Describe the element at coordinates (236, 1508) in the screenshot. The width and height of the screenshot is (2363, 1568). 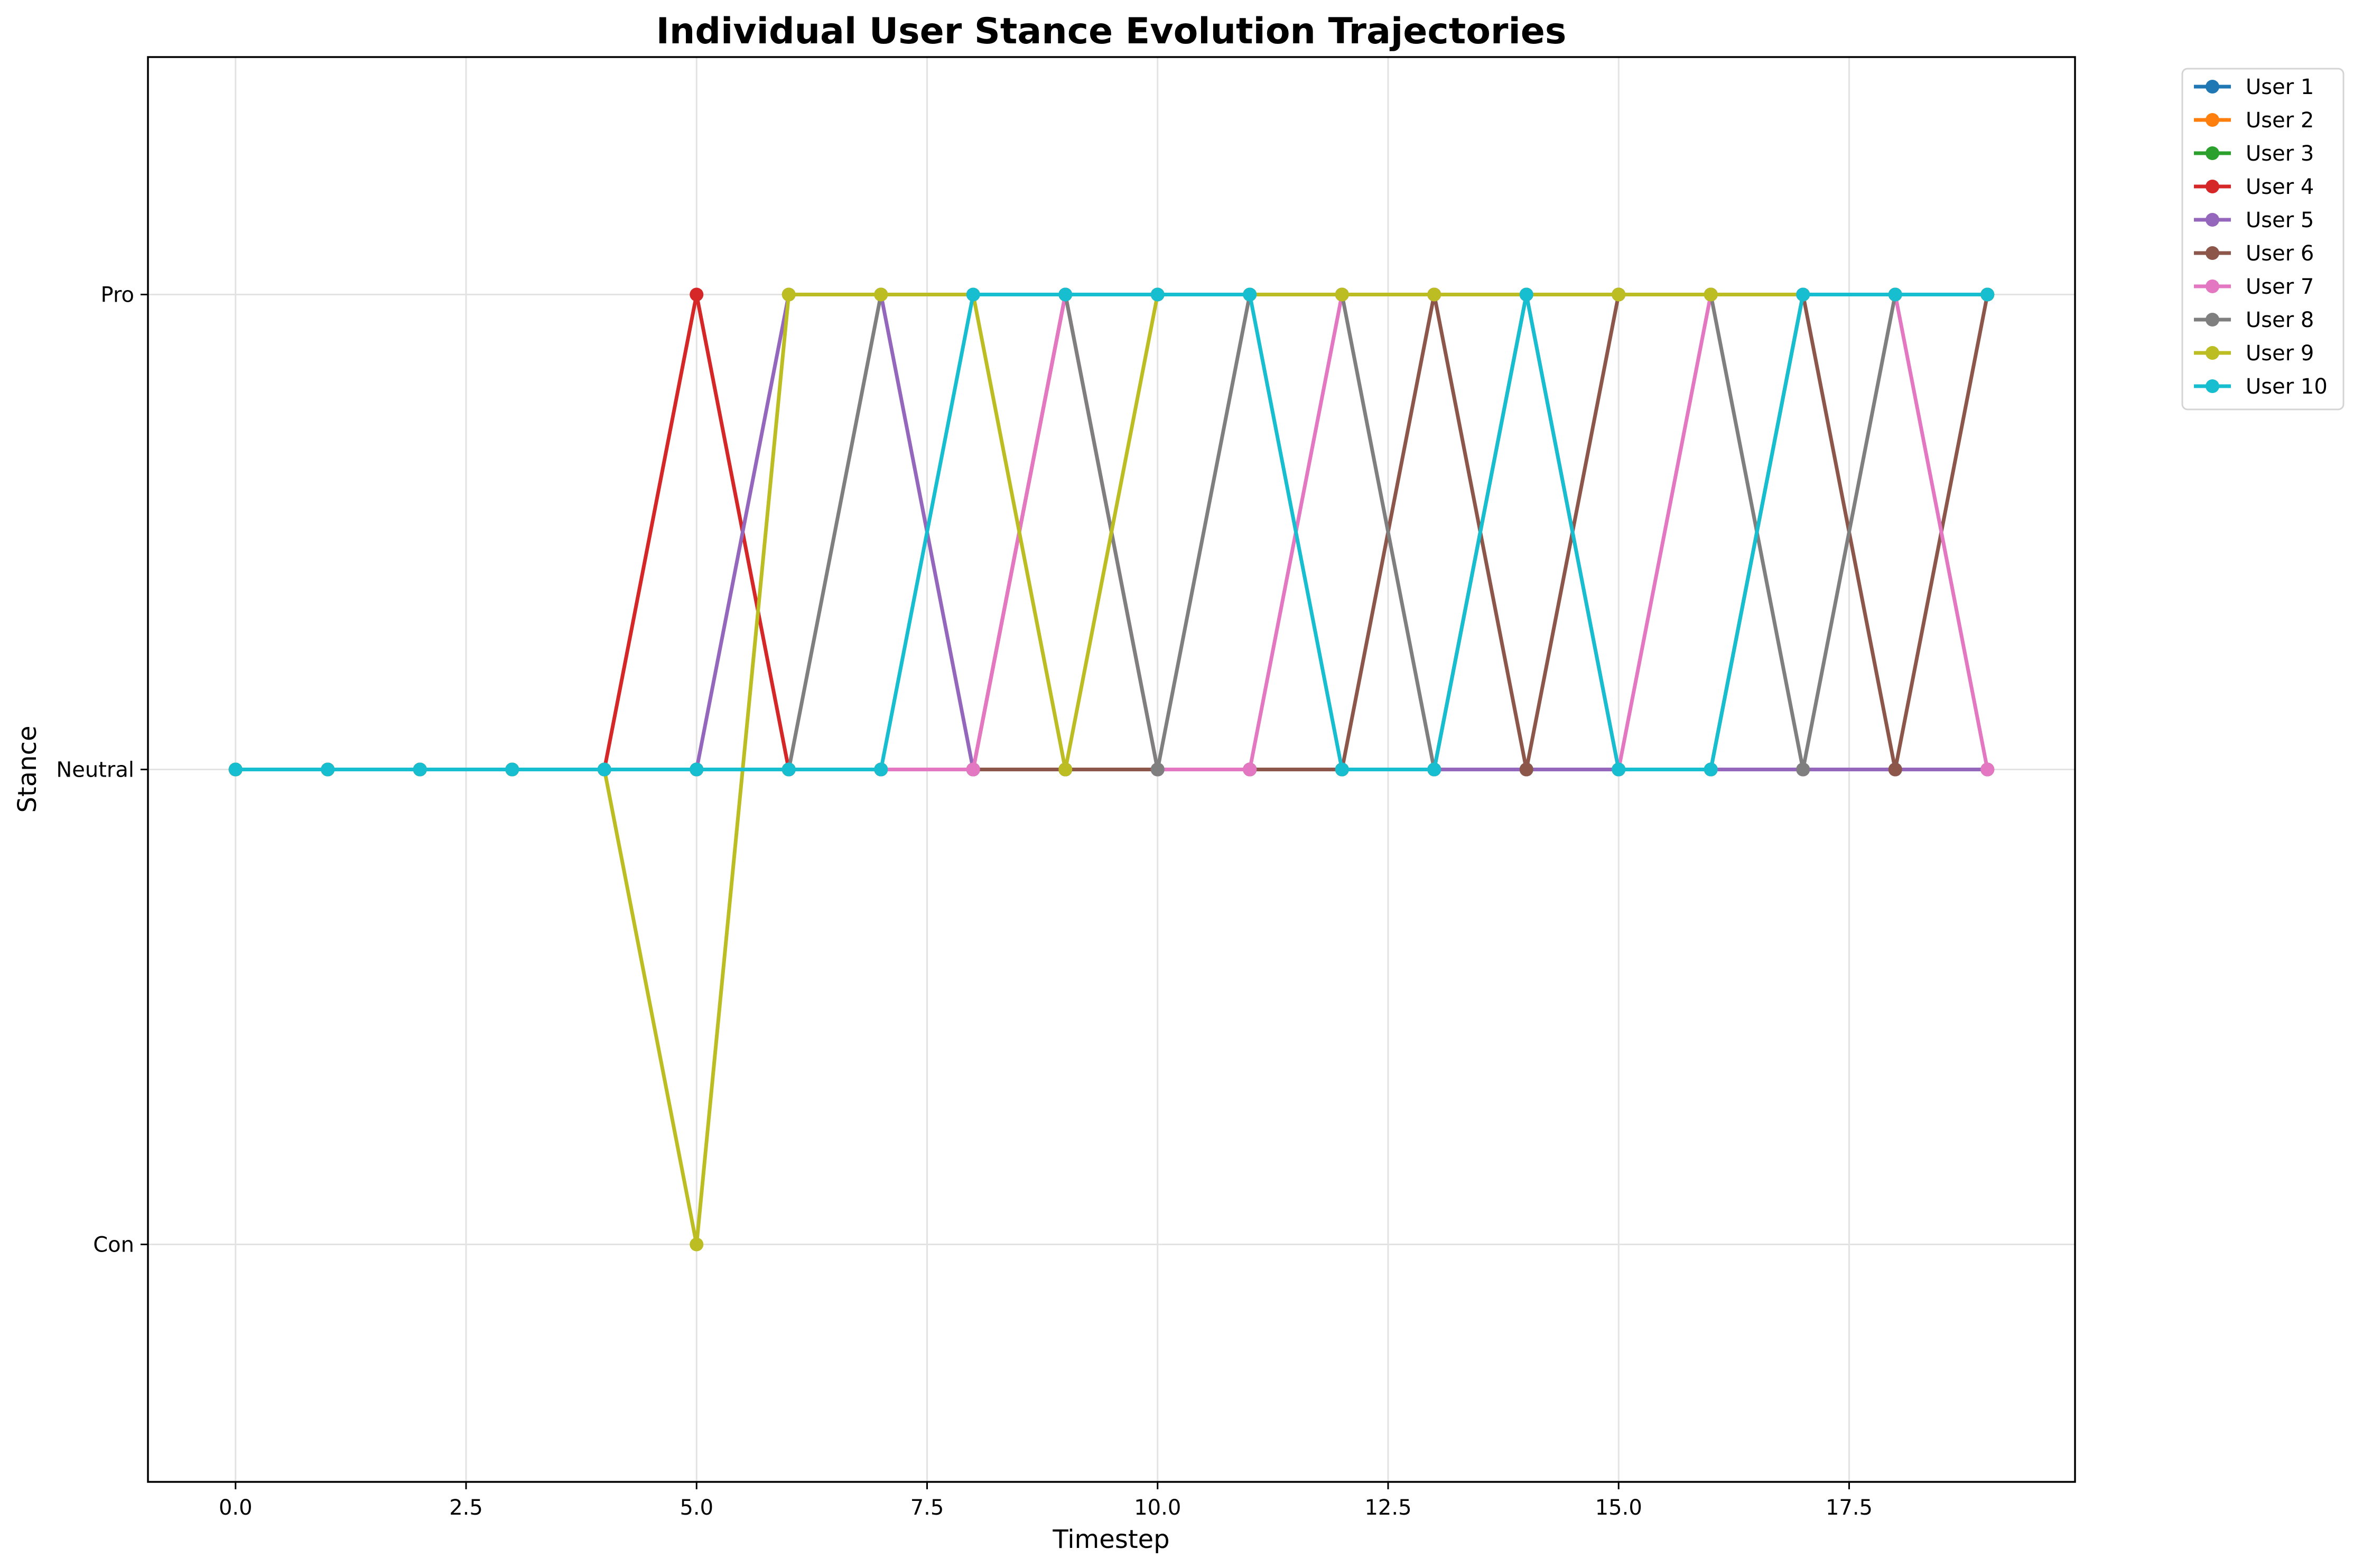
I see `x-tick-label: 0.0` at that location.